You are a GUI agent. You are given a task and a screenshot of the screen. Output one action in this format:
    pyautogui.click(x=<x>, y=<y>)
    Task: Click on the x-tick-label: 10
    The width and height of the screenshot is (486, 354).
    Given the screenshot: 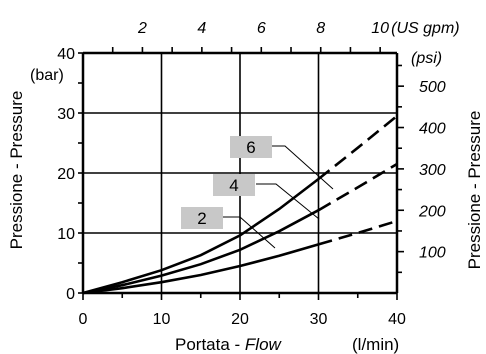 What is the action you would take?
    pyautogui.click(x=162, y=319)
    